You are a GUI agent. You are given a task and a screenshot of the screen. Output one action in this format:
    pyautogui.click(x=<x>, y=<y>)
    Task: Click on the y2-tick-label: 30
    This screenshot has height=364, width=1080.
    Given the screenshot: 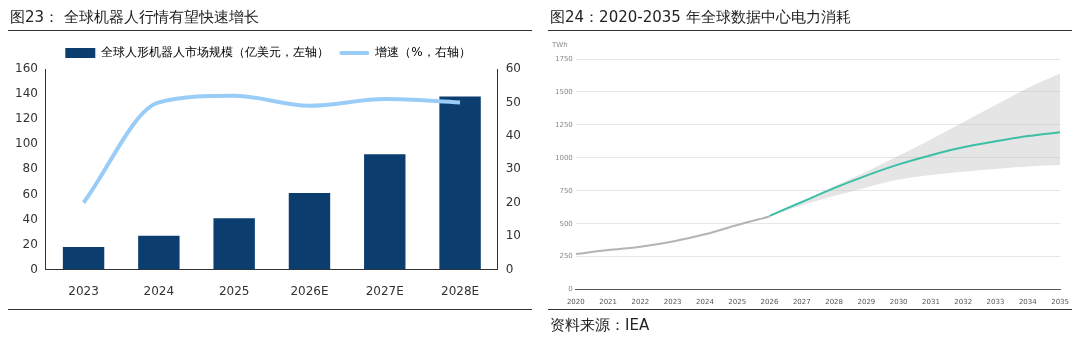 What is the action you would take?
    pyautogui.click(x=513, y=168)
    